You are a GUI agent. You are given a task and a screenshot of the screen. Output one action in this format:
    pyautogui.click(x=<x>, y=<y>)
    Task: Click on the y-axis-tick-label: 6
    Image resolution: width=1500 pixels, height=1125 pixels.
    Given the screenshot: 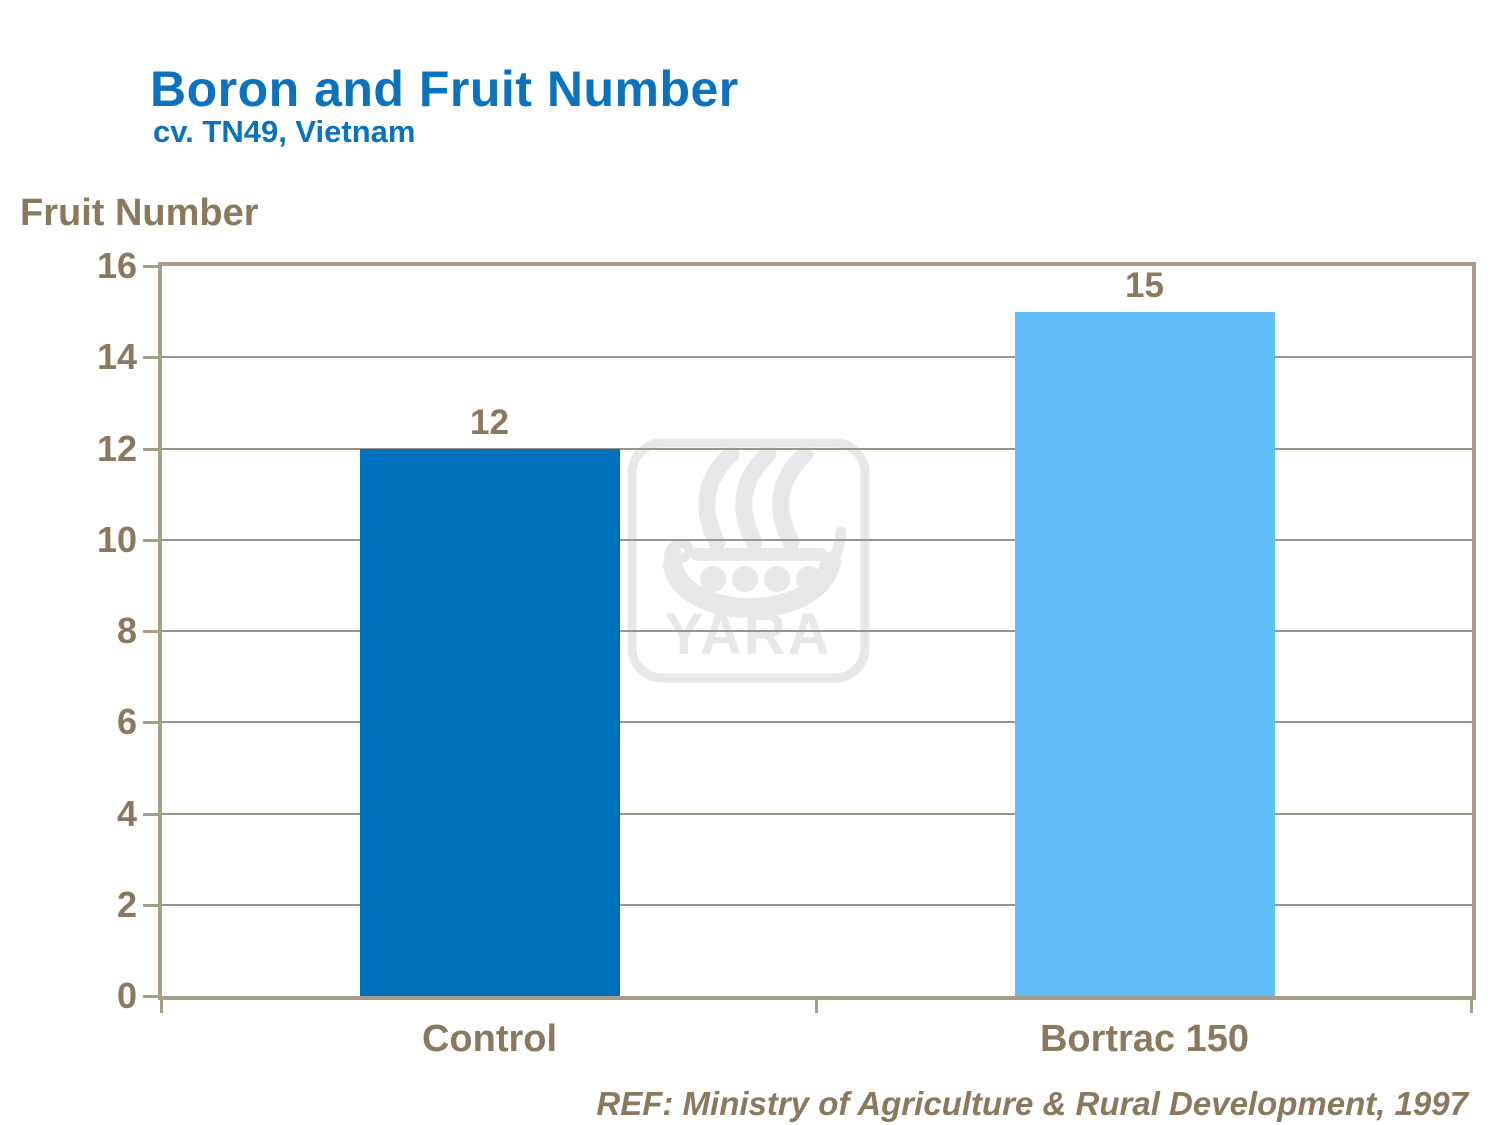 What is the action you would take?
    pyautogui.click(x=126, y=722)
    